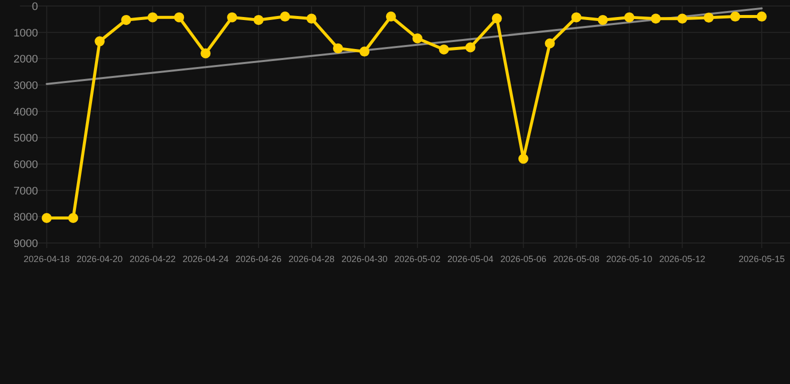 Image resolution: width=790 pixels, height=384 pixels. Describe the element at coordinates (682, 259) in the screenshot. I see `x-tick-label: 2026-05-12` at that location.